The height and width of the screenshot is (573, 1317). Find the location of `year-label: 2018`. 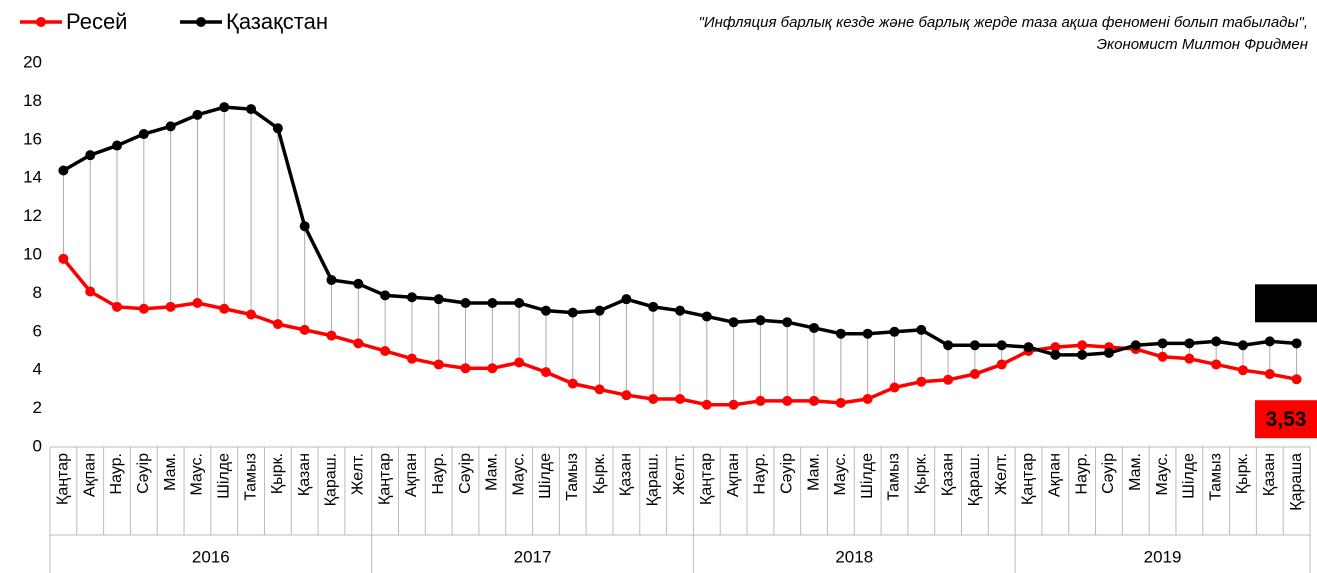

year-label: 2018 is located at coordinates (854, 556).